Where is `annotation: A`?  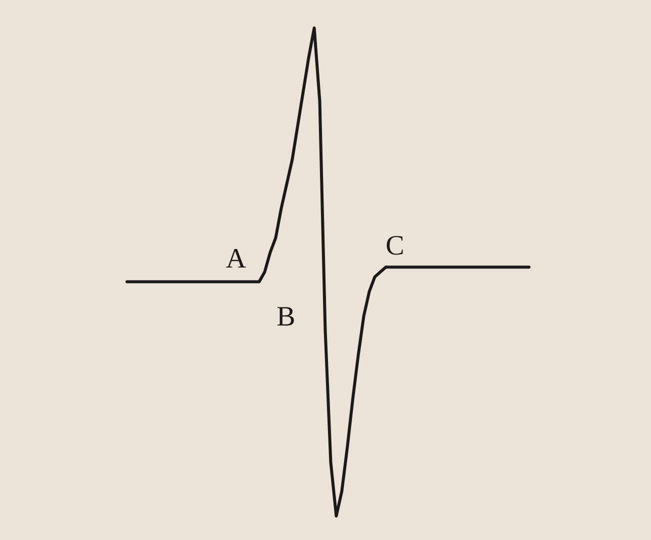 annotation: A is located at coordinates (236, 258).